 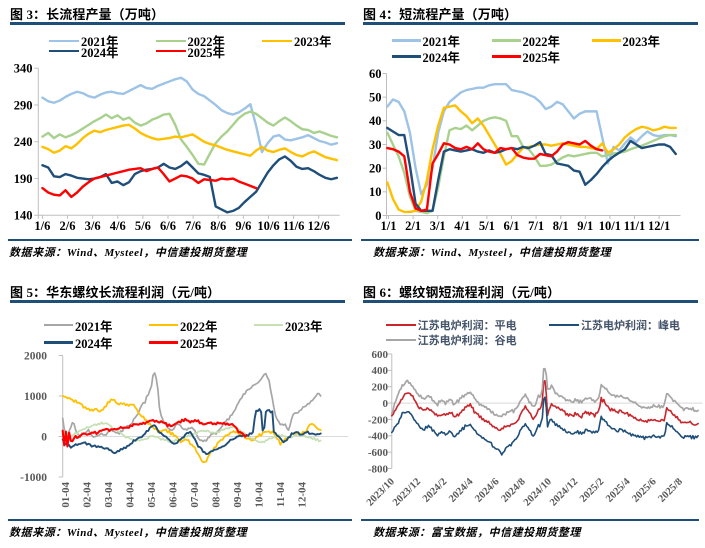 I want to click on fig5-x-tick-label: 06-04, so click(x=173, y=495).